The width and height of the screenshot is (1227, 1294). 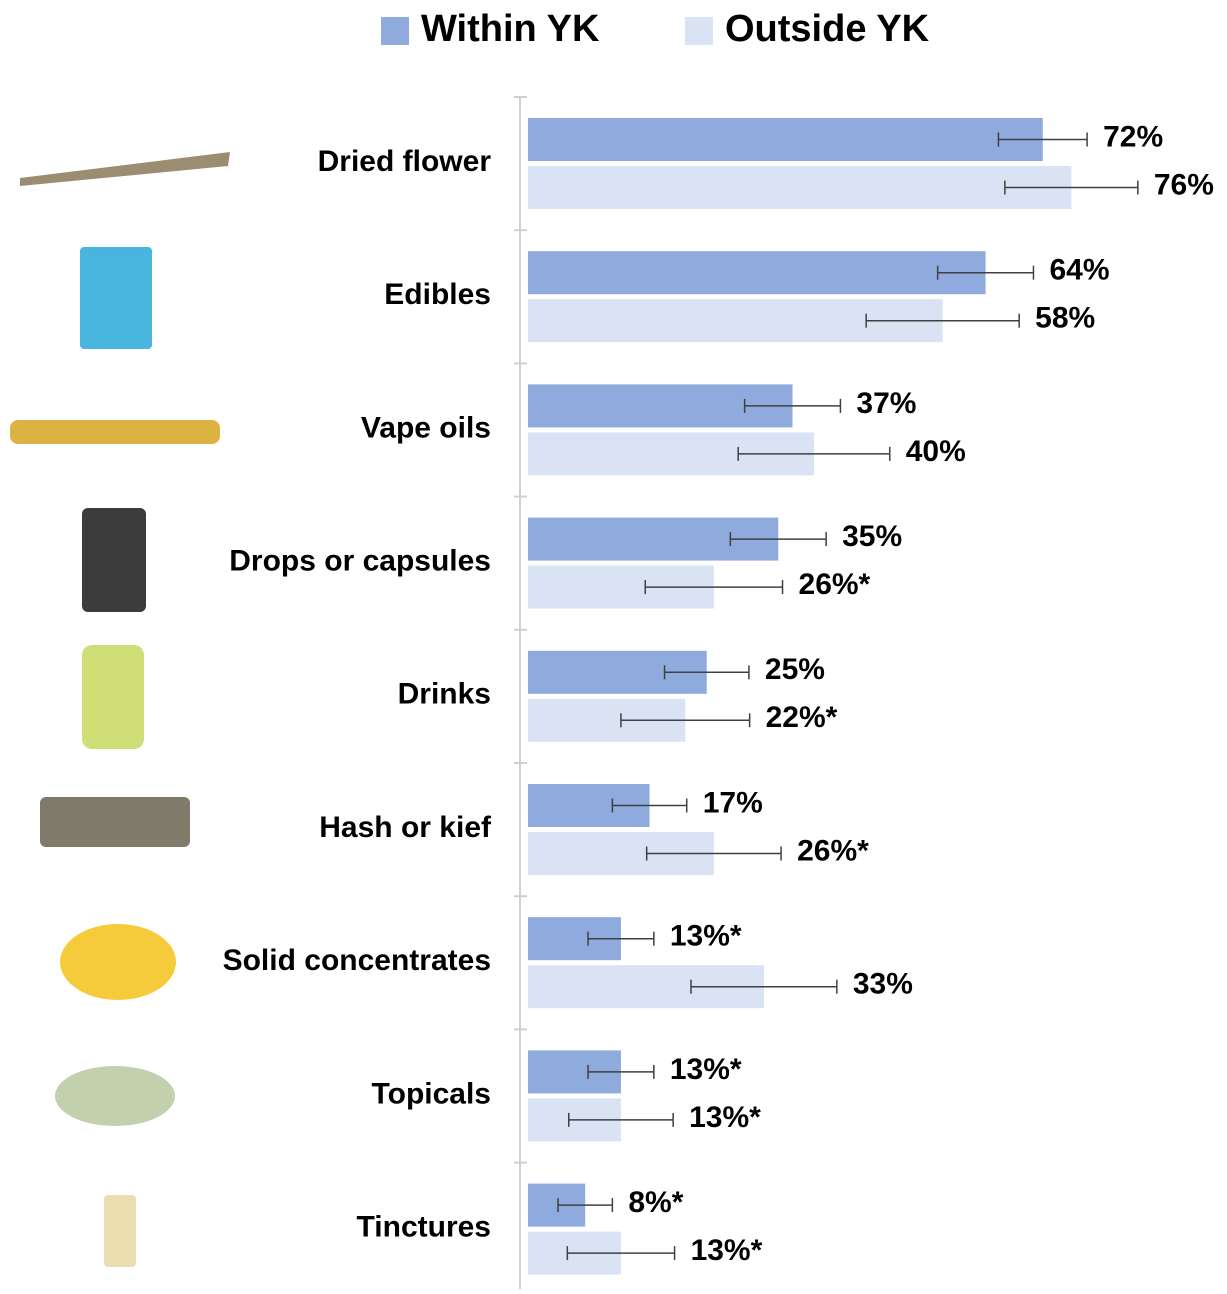 I want to click on category-label: Drinks, so click(x=444, y=694).